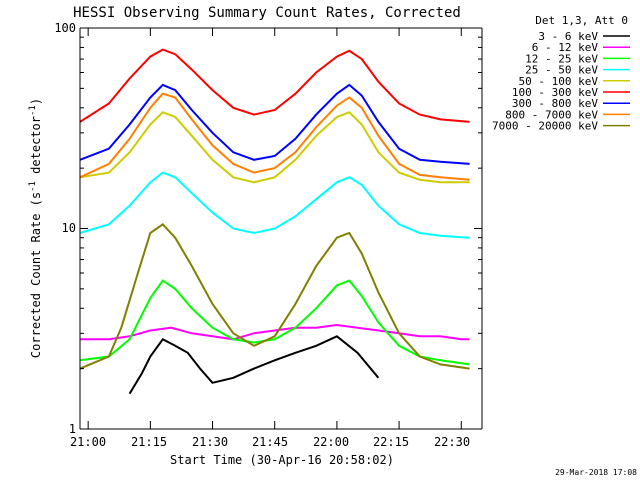 This screenshot has width=640, height=480. Describe the element at coordinates (555, 103) in the screenshot. I see `legend-label-6: 300 - 800 keV` at that location.